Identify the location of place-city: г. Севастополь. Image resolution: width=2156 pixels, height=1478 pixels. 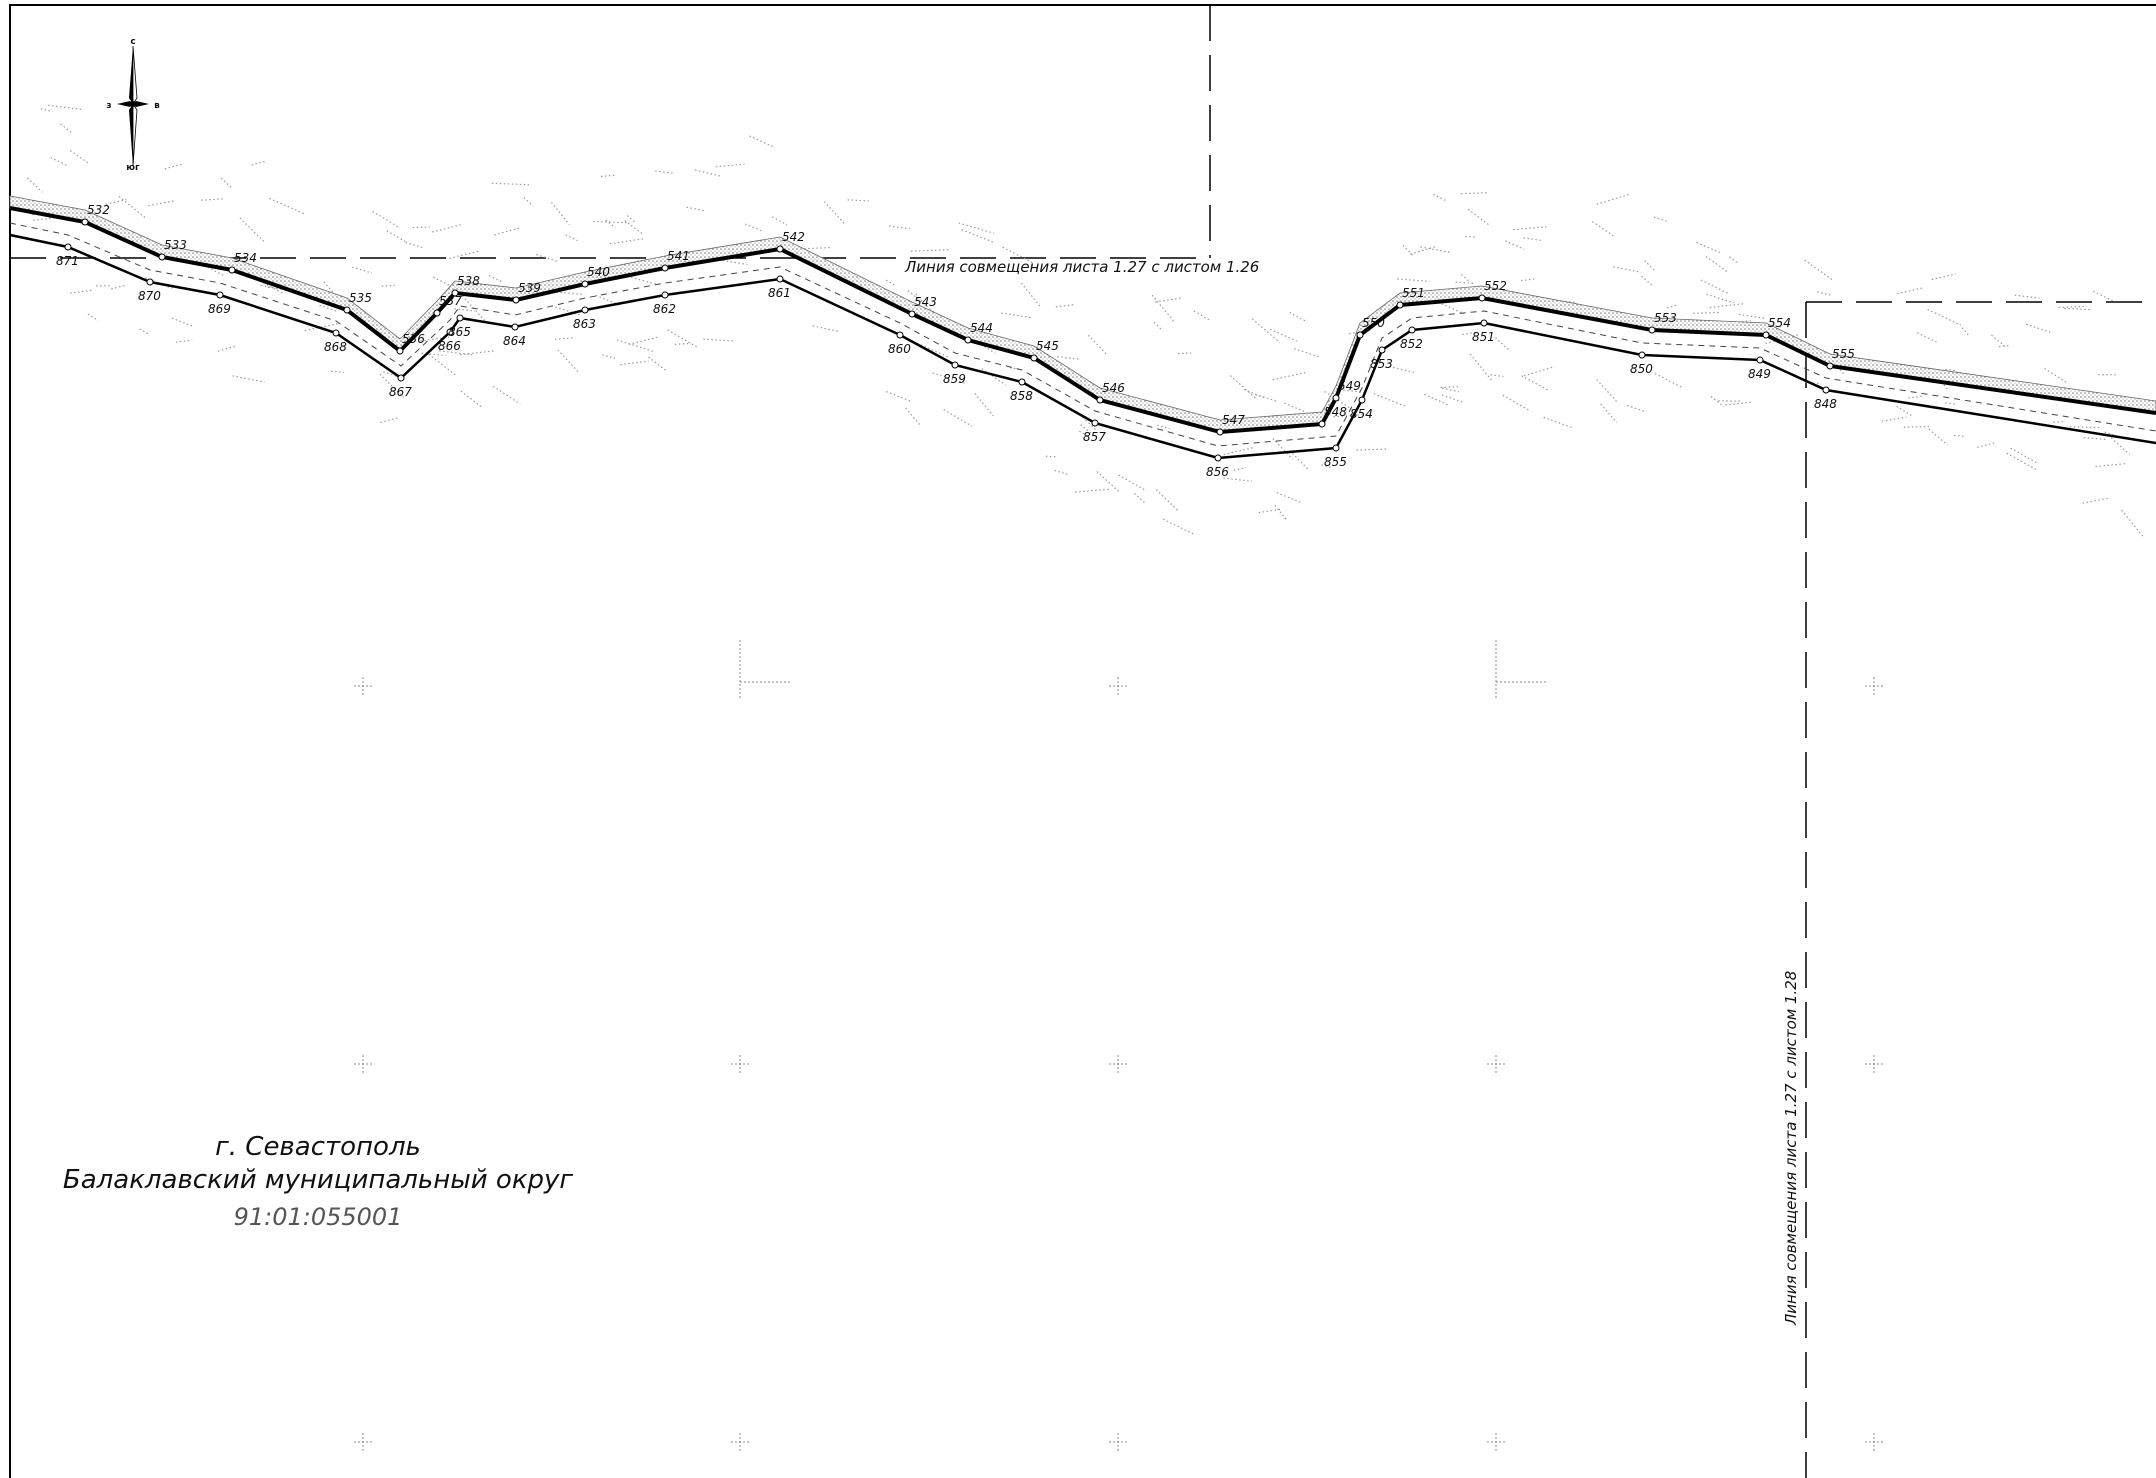
(318, 1147).